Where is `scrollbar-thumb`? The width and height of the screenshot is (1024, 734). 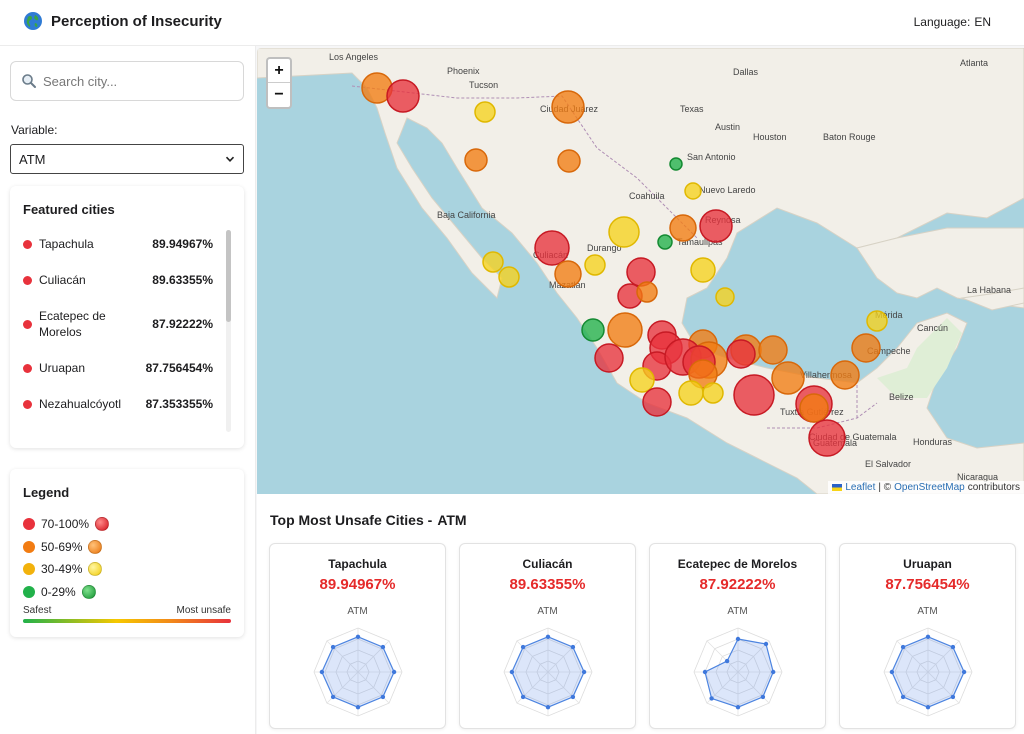 scrollbar-thumb is located at coordinates (228, 276).